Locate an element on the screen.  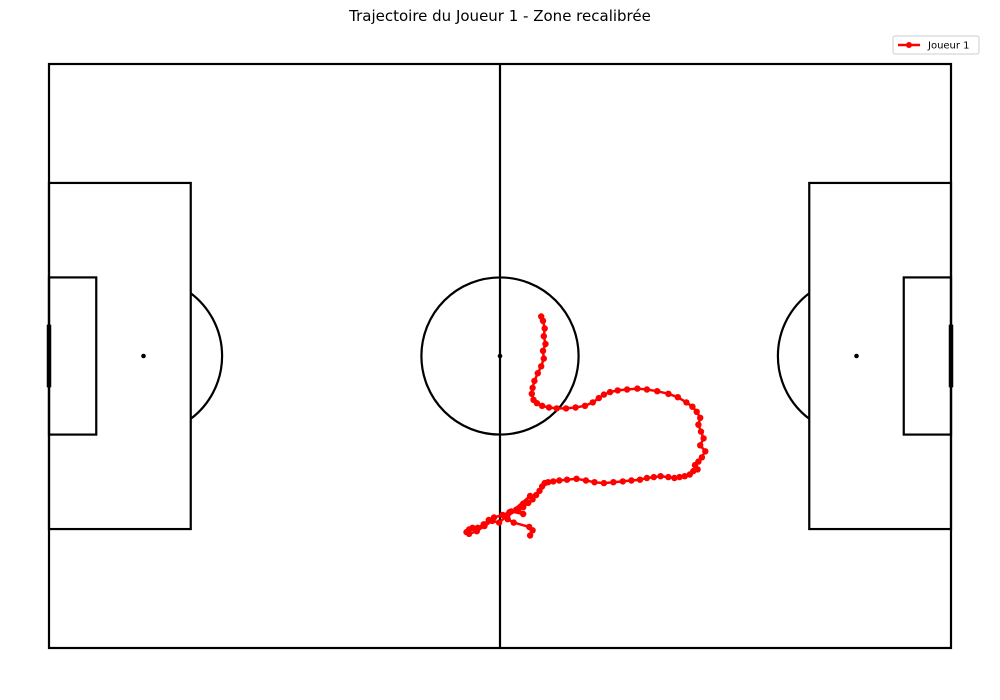
legend: Joueur 1 is located at coordinates (936, 45).